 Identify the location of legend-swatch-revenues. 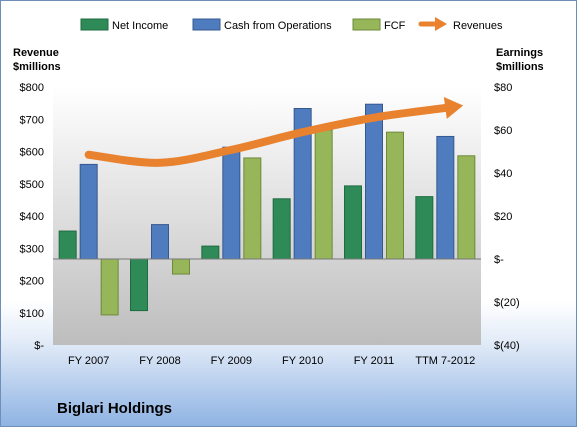
(432, 24).